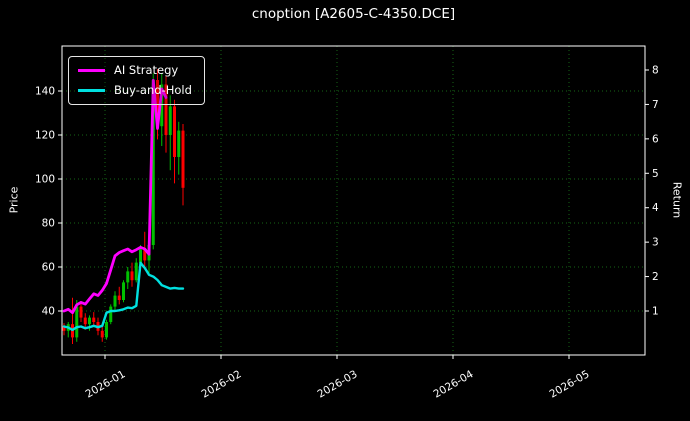  What do you see at coordinates (655, 70) in the screenshot?
I see `svg-text: 8` at bounding box center [655, 70].